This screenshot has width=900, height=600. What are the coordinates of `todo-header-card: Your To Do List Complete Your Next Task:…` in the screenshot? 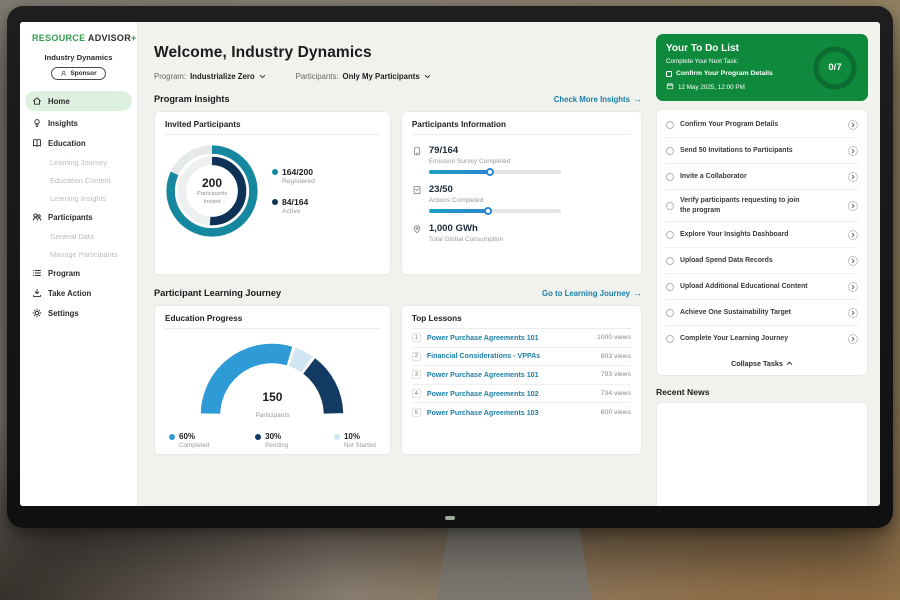 It's located at (762, 67).